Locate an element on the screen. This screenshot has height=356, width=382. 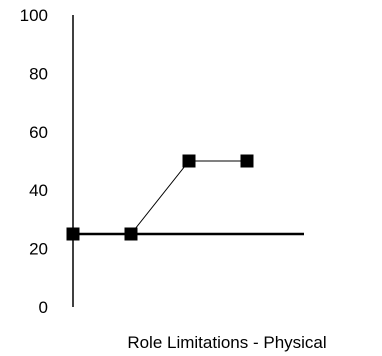
series-group is located at coordinates (160, 197).